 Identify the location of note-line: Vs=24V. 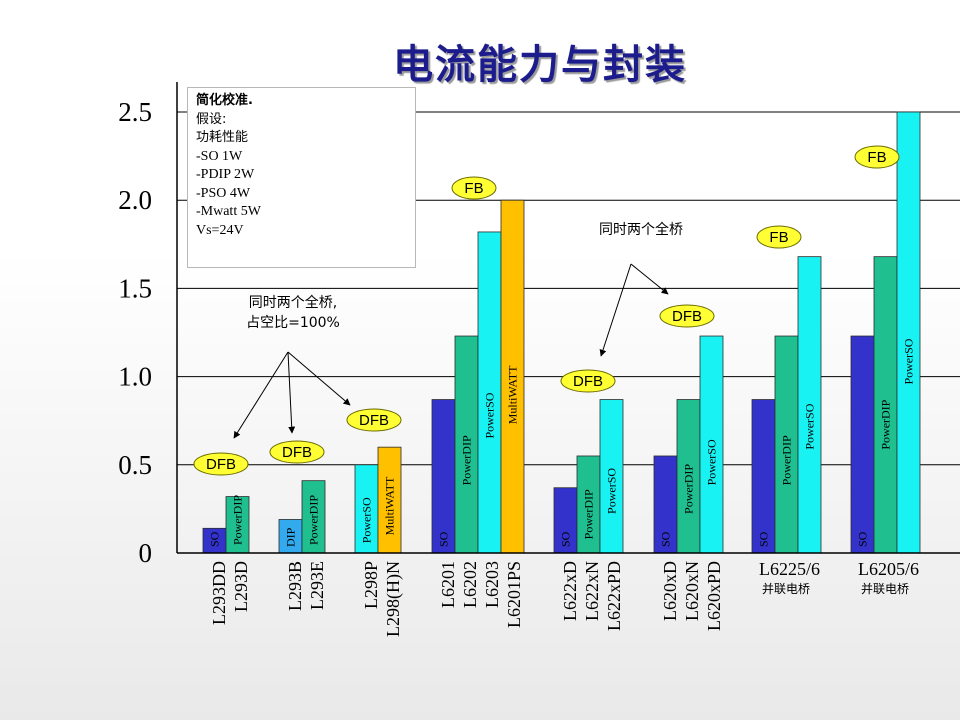
(220, 230).